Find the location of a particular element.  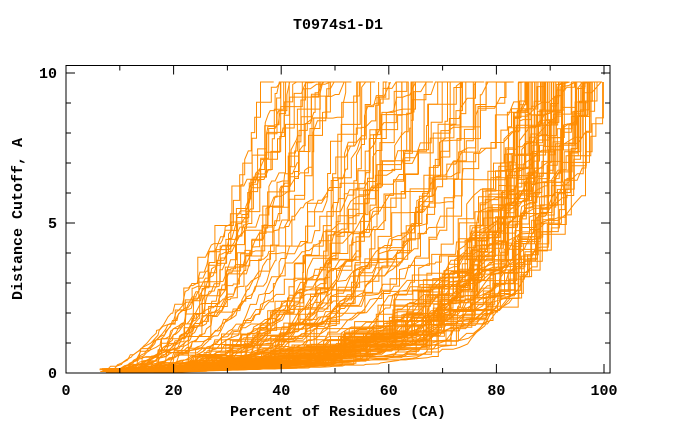

y-tick-label: 10 is located at coordinates (48, 74).